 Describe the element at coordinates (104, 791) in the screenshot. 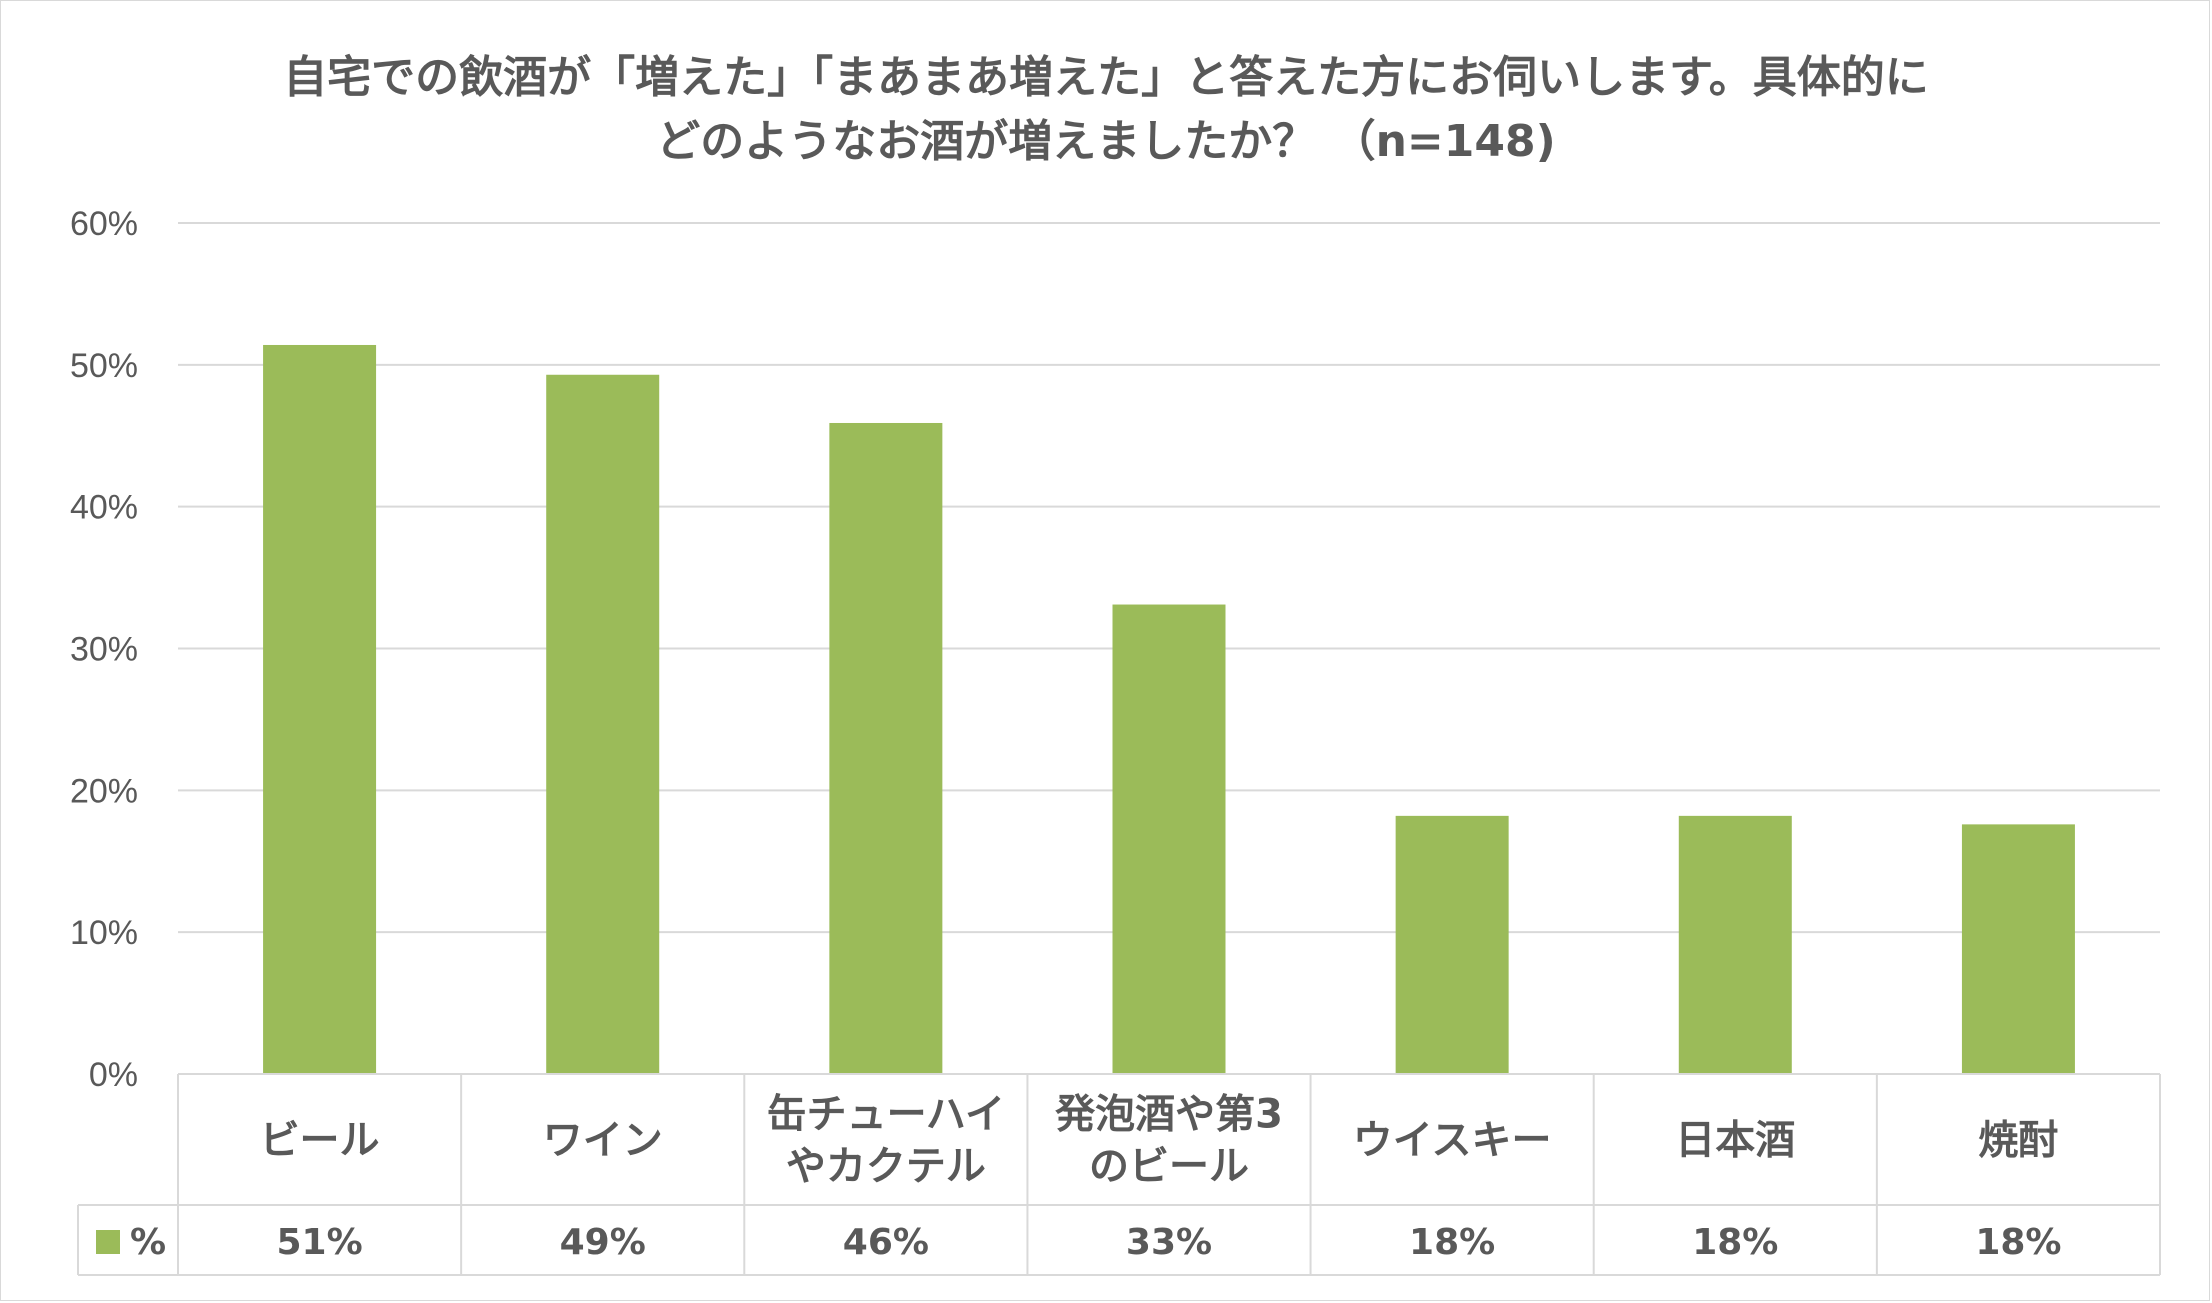

I see `y-tick-label: 20%` at that location.